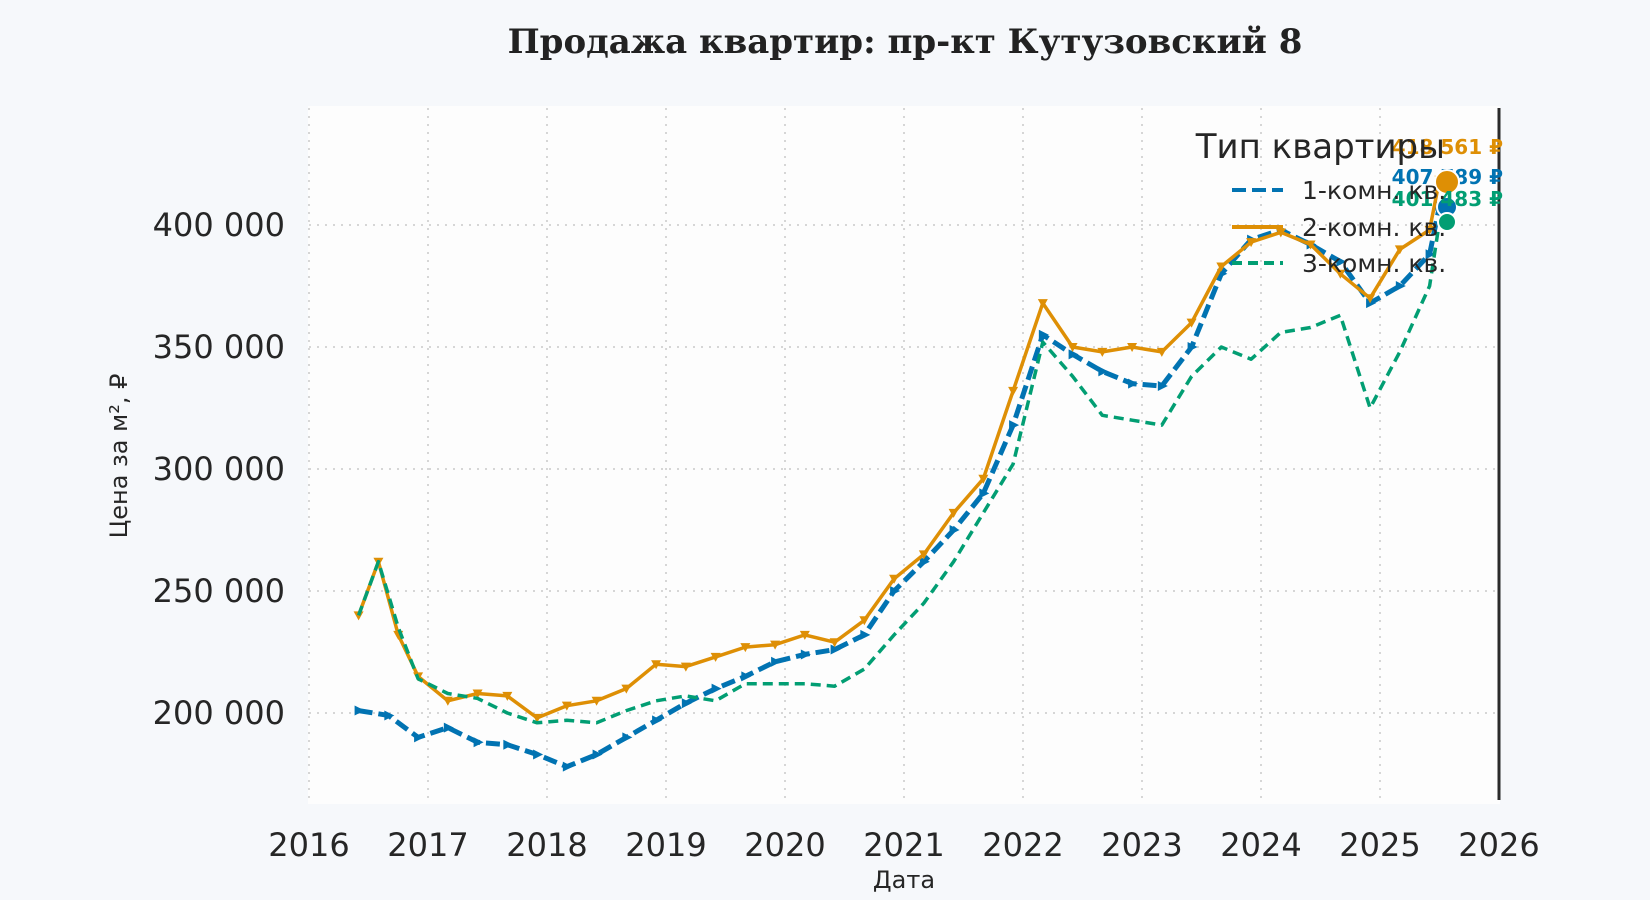  I want to click on x-tick-label: 2025, so click(1379, 845).